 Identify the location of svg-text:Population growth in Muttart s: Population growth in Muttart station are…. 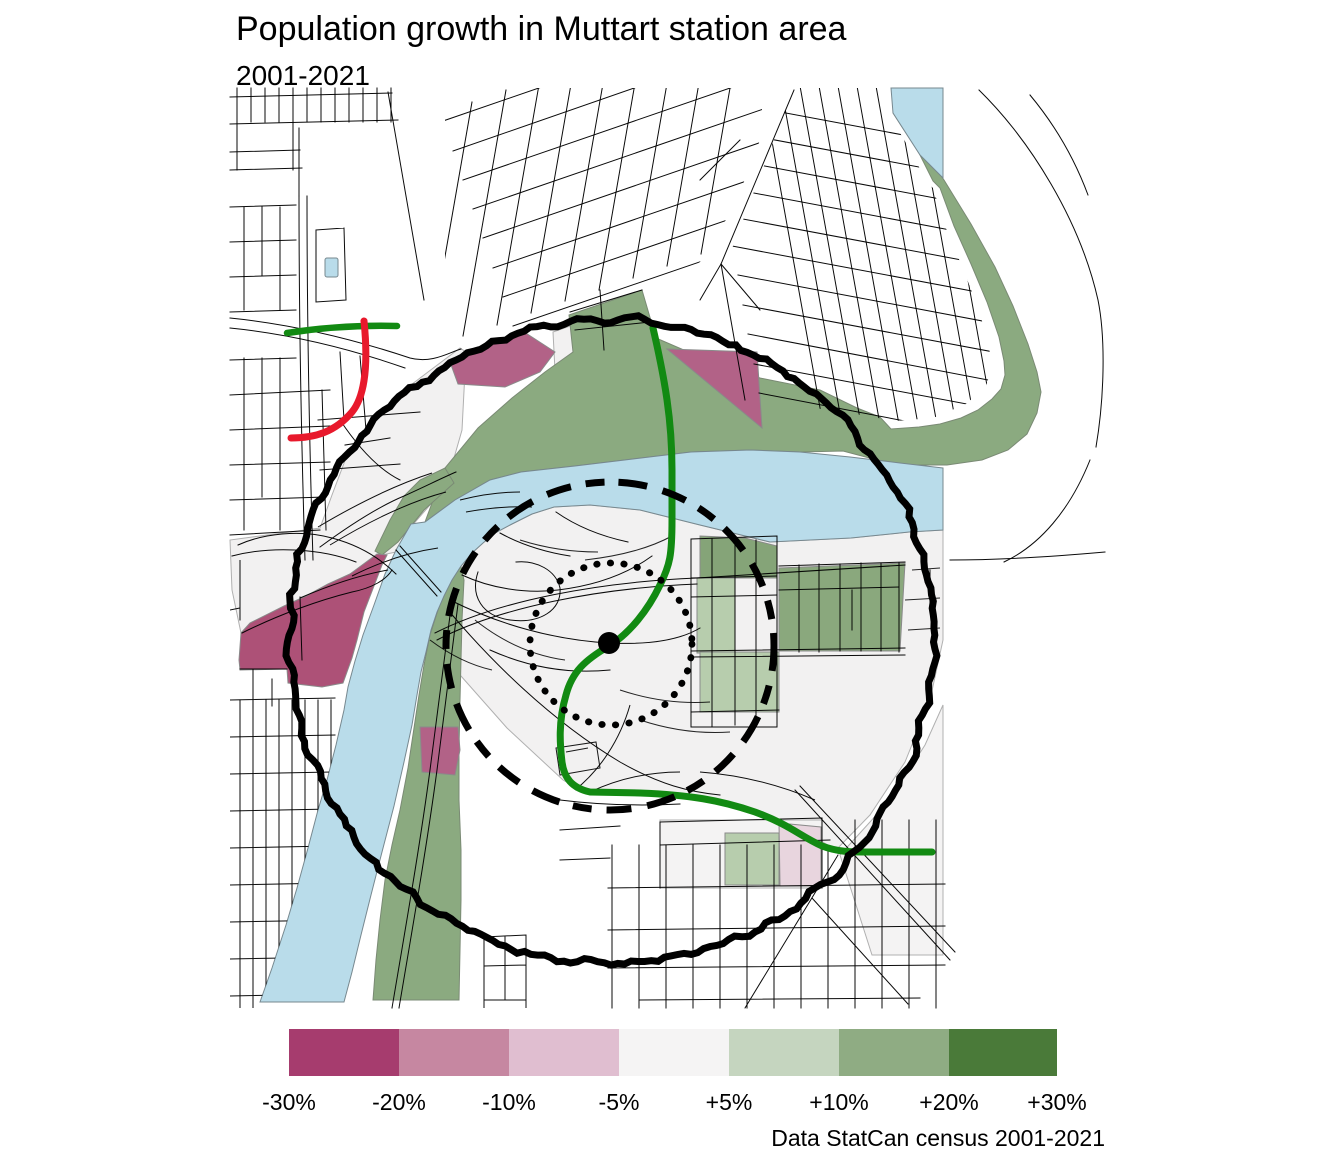
(541, 29).